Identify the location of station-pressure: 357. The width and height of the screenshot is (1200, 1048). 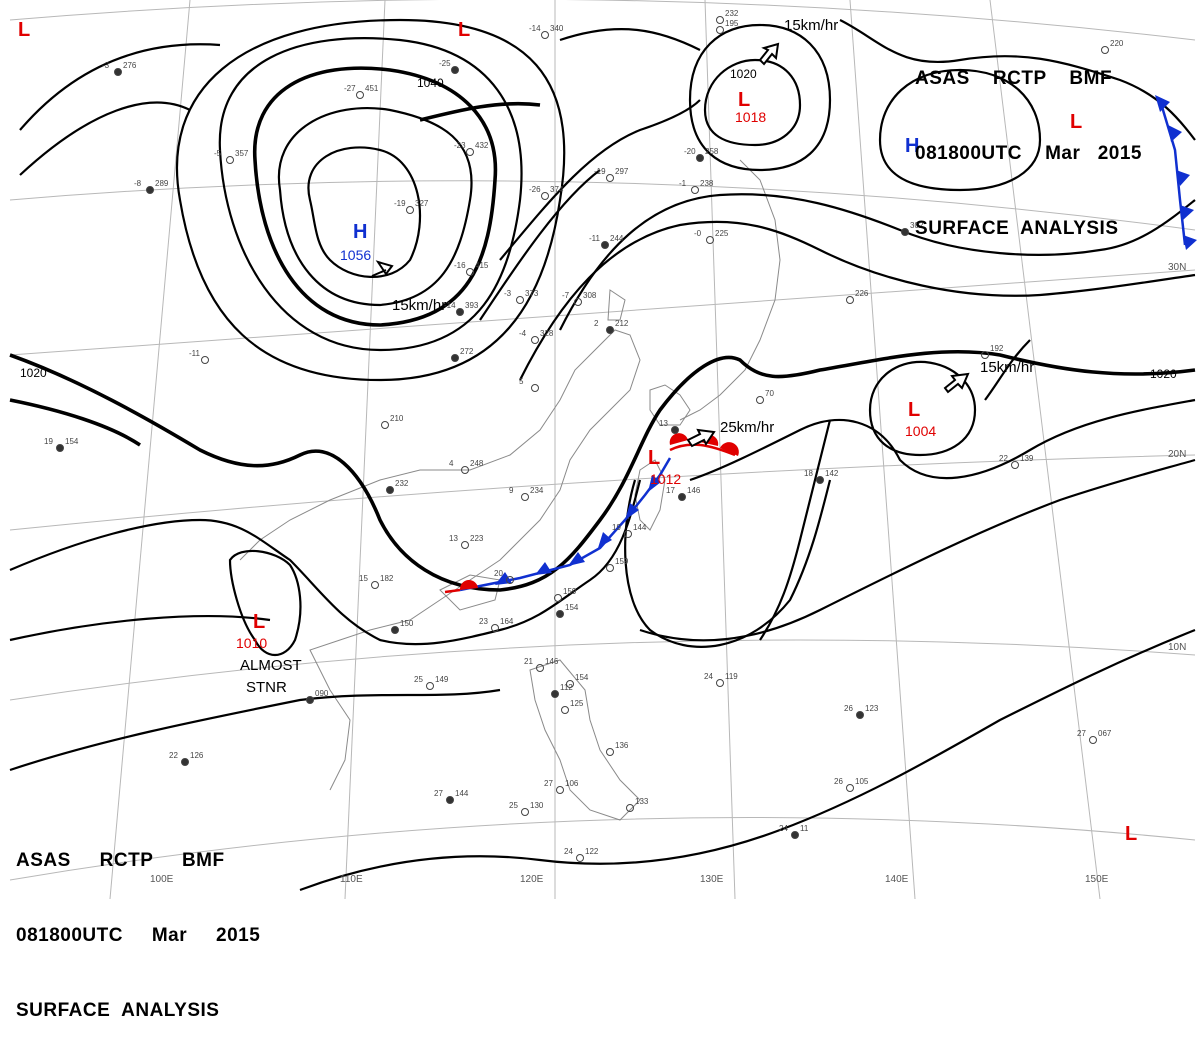
(242, 153).